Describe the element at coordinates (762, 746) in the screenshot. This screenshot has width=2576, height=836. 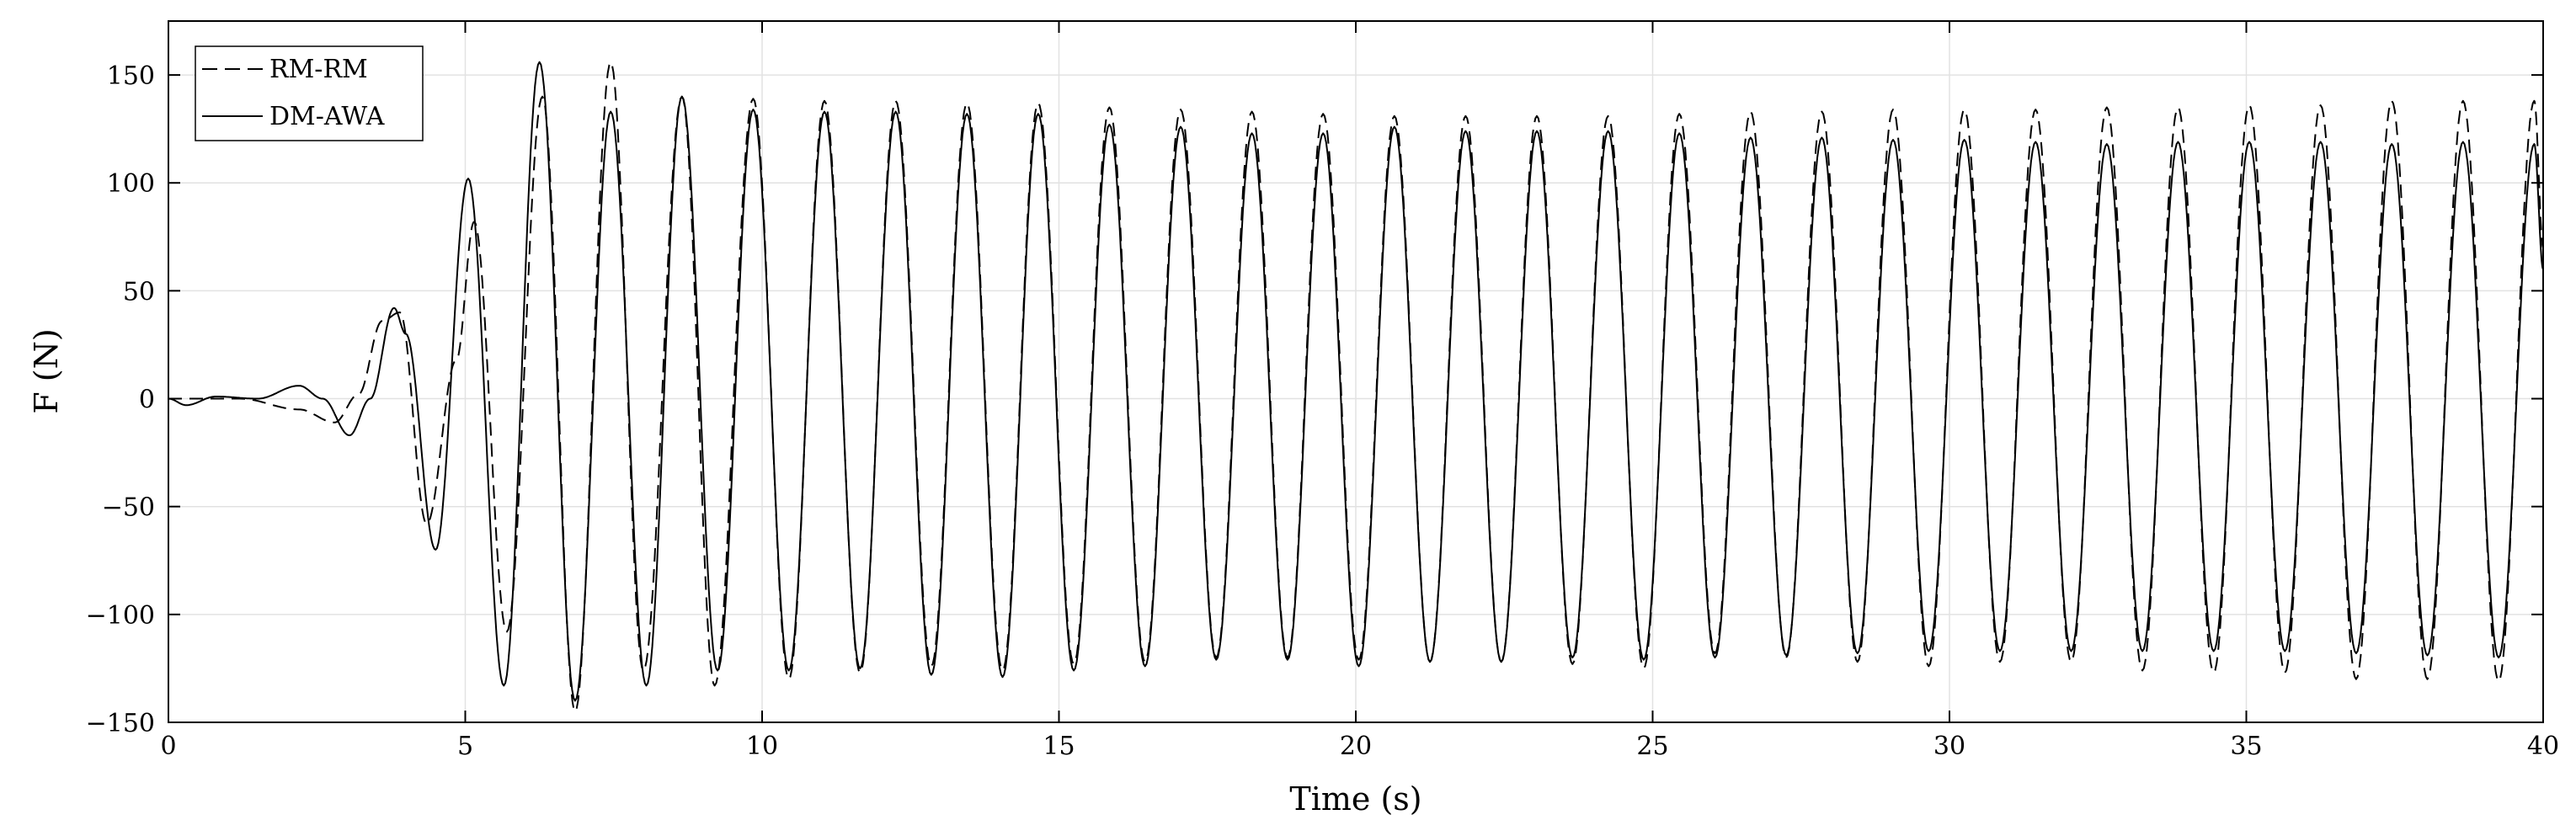
I see `x-tick-label: 10` at that location.